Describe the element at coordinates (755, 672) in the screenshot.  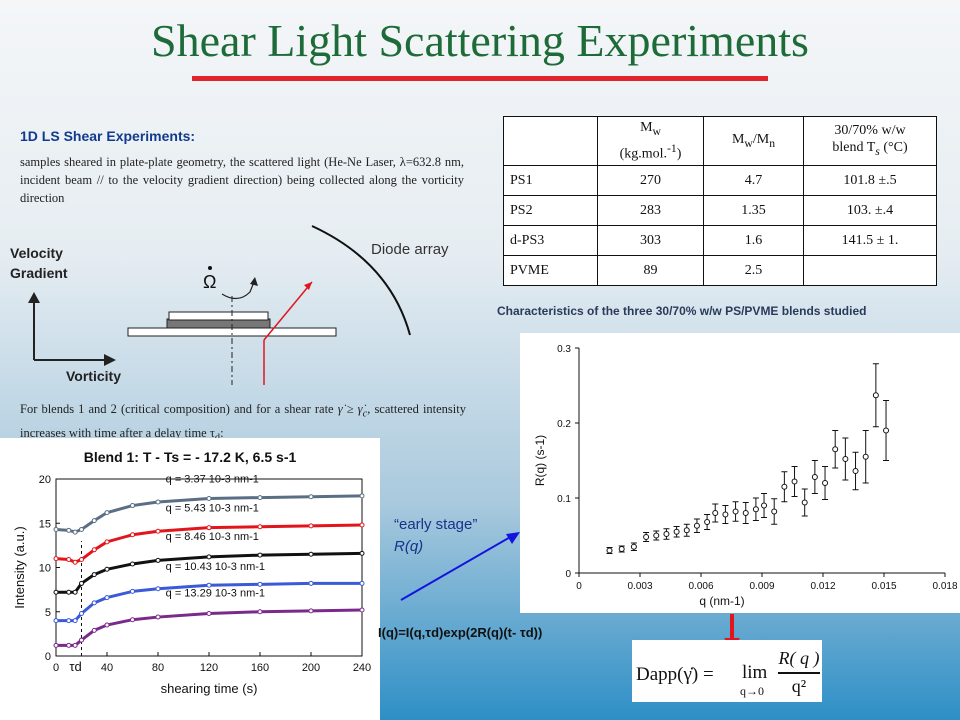
I see `dapp-lim: lim` at that location.